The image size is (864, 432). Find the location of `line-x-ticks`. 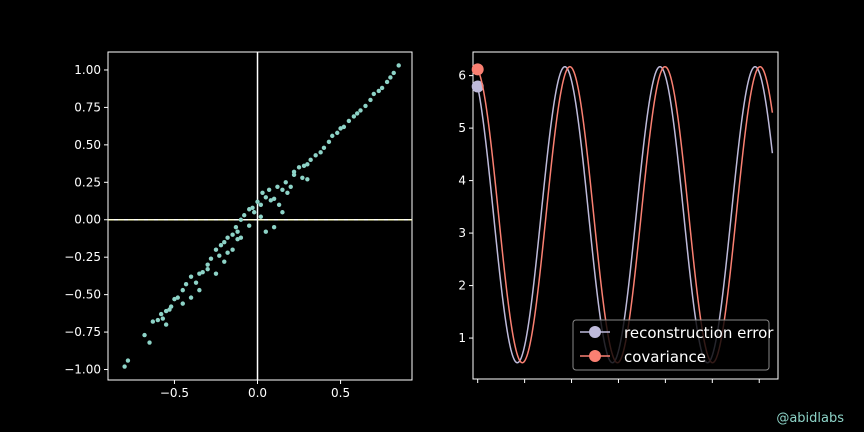

line-x-ticks is located at coordinates (618, 381).